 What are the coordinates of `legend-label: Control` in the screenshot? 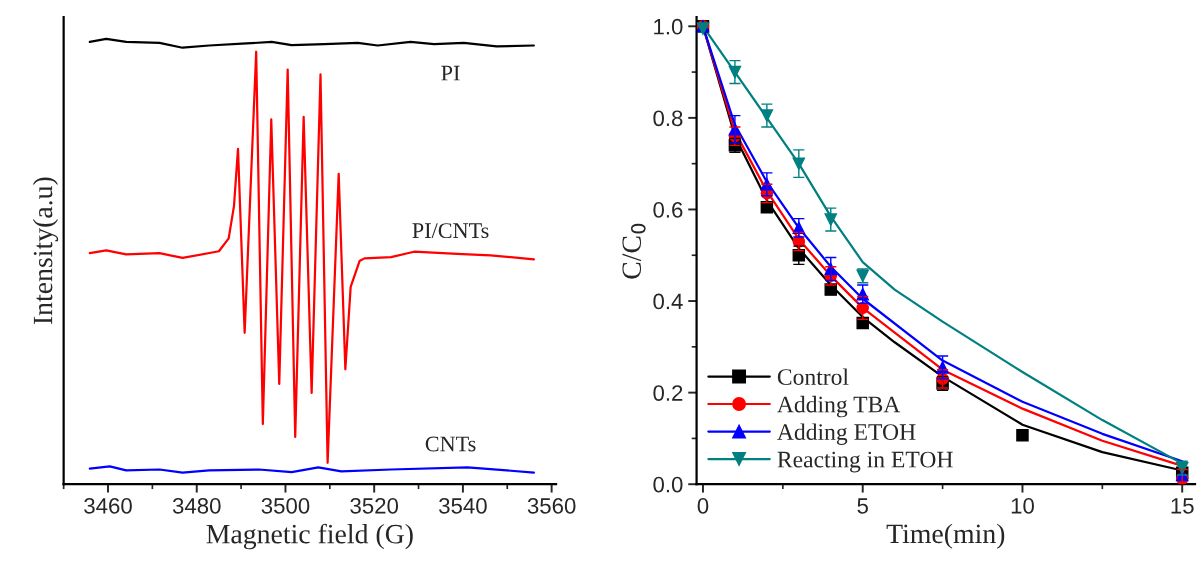 It's located at (813, 377).